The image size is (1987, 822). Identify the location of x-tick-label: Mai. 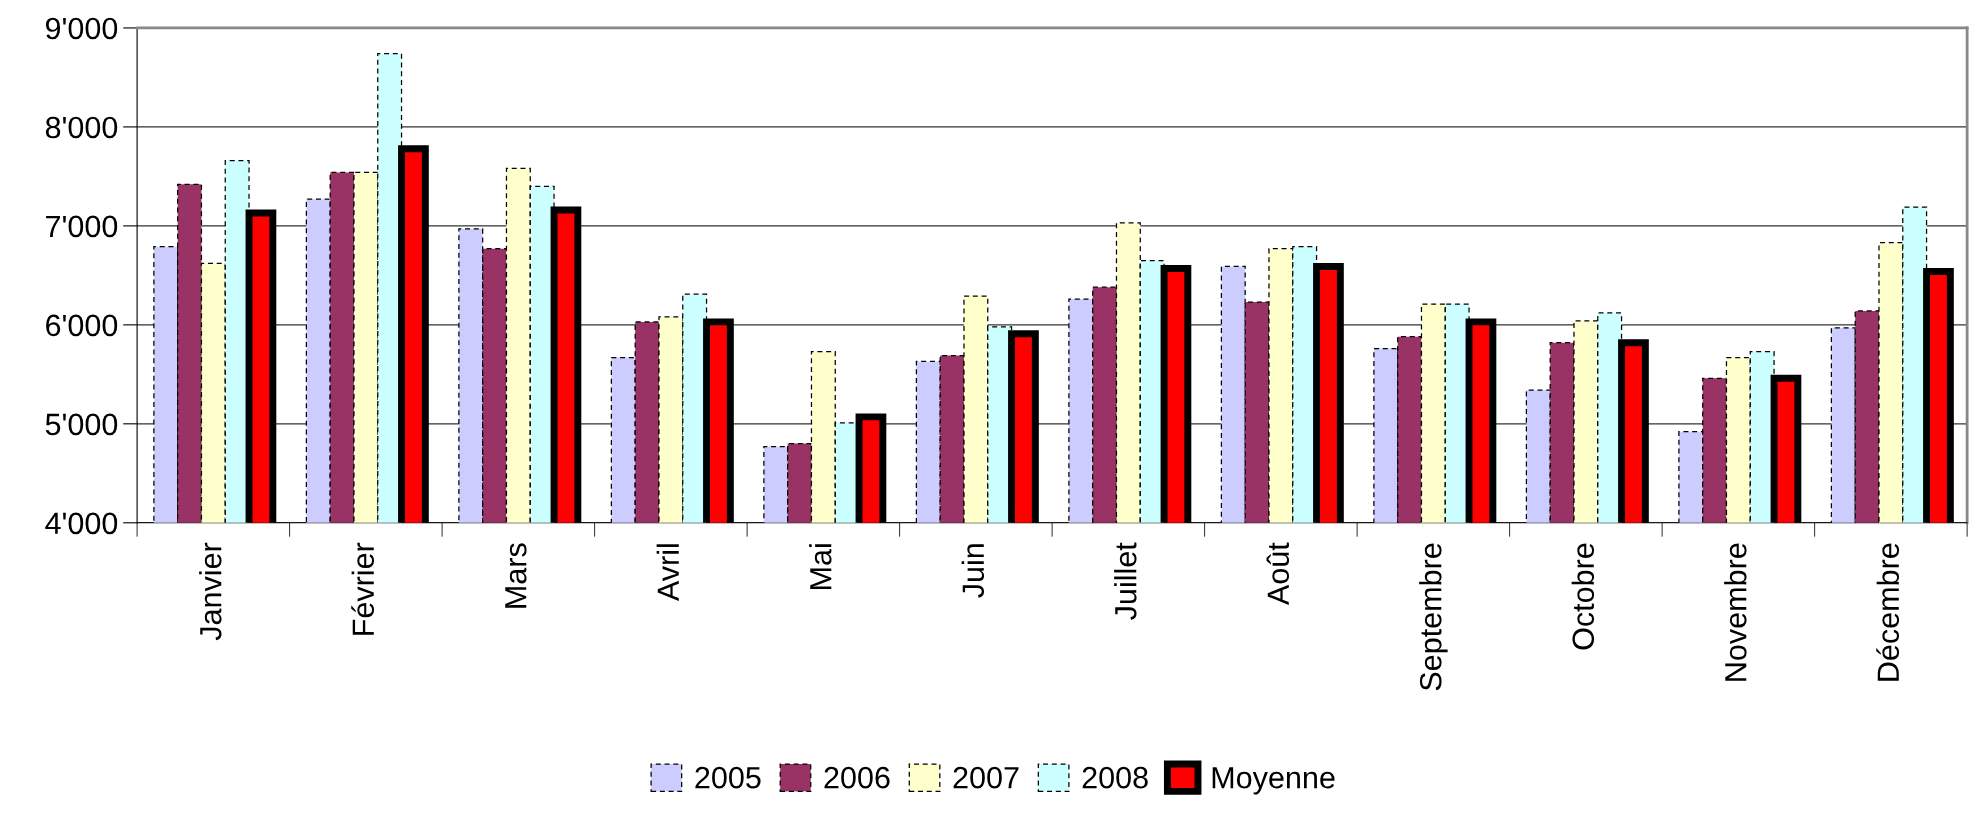
(820, 566).